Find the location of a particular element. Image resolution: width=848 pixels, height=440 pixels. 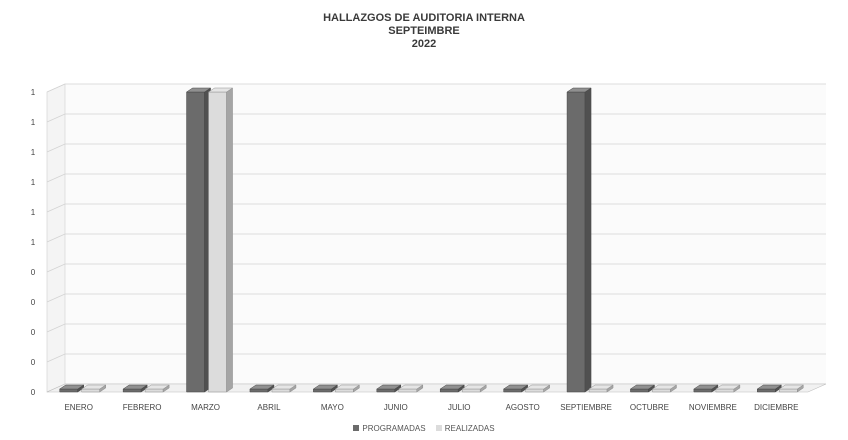

bar-realizadas-octubre is located at coordinates (664, 388).